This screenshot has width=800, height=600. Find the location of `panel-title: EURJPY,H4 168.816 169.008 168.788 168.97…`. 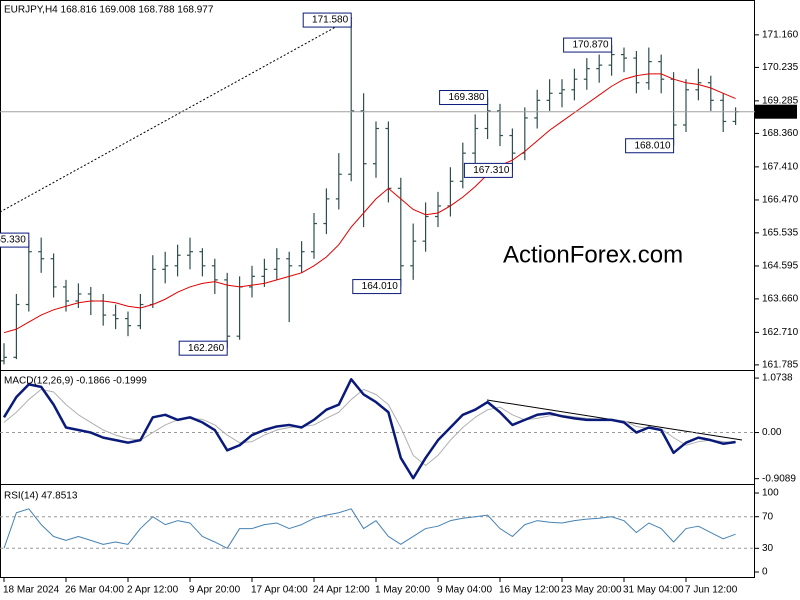

panel-title: EURJPY,H4 168.816 169.008 168.788 168.97… is located at coordinates (109, 10).